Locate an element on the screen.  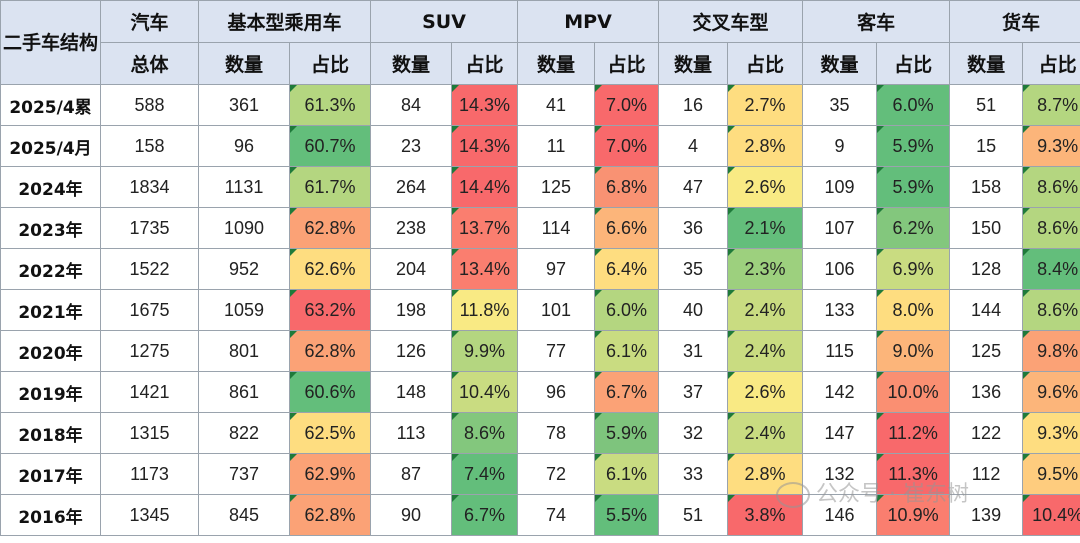
row-label: 2024年 is located at coordinates (50, 187).